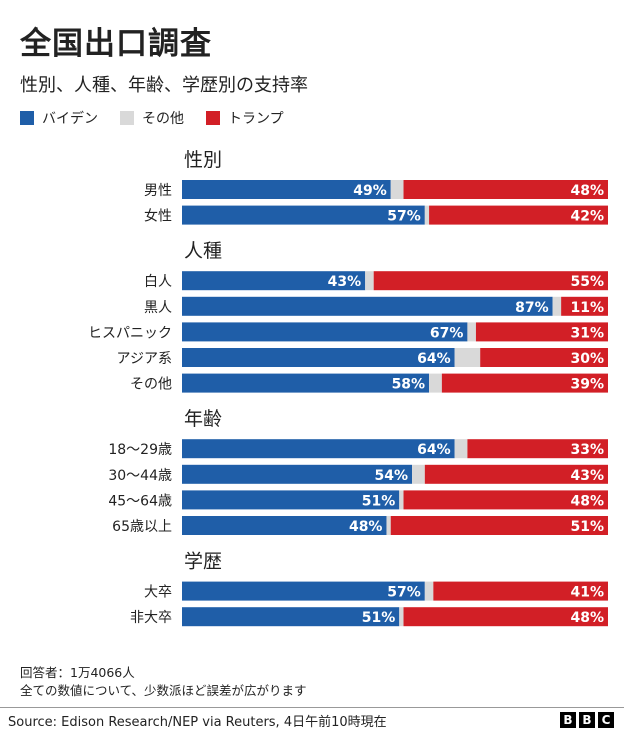 This screenshot has height=731, width=624. What do you see at coordinates (151, 385) in the screenshot?
I see `row-label: その他` at bounding box center [151, 385].